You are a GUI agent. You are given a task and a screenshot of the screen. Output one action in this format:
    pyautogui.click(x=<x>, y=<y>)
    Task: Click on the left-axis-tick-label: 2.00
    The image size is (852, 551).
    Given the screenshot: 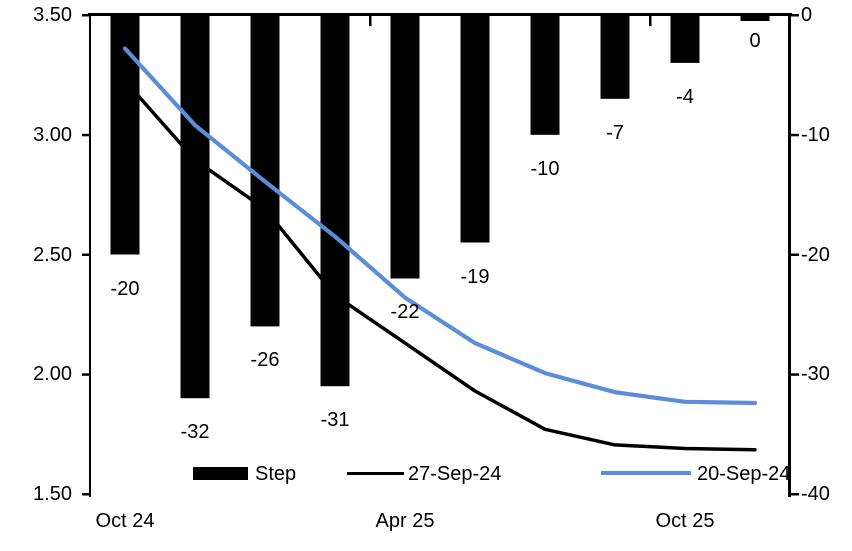 What is the action you would take?
    pyautogui.click(x=52, y=374)
    